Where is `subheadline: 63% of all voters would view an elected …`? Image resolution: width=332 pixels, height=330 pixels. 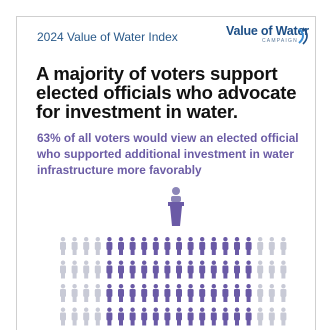
subheadline: 63% of all voters would view an elected … is located at coordinates (168, 154).